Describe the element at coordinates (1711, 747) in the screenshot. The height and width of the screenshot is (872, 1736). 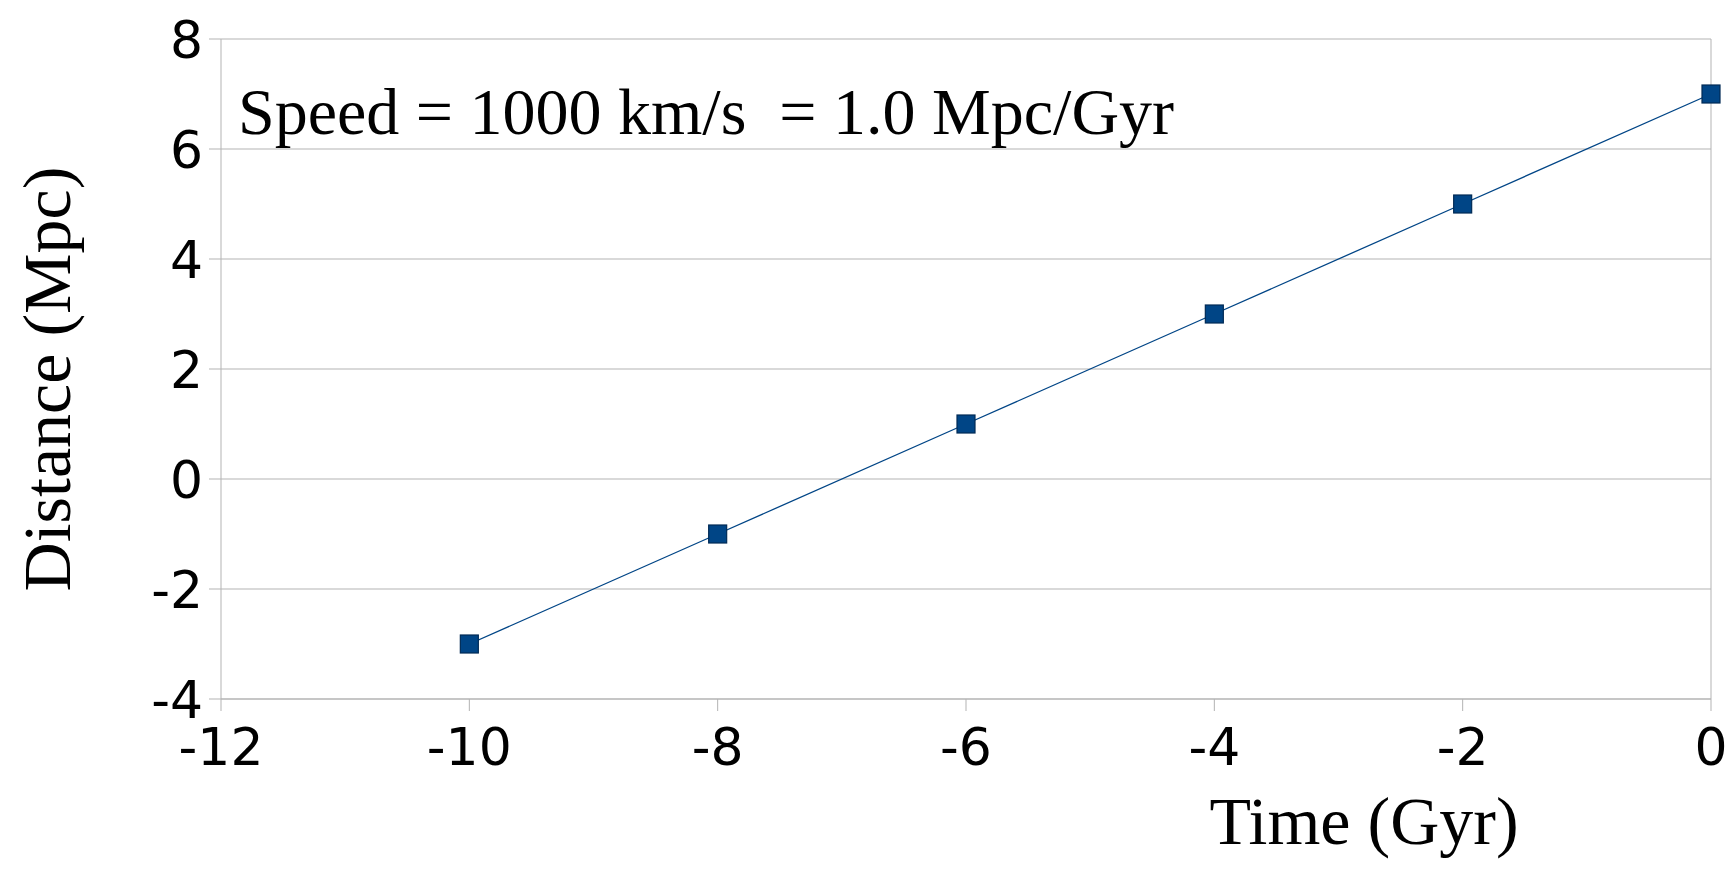
I see `x-tick-label: 0` at that location.